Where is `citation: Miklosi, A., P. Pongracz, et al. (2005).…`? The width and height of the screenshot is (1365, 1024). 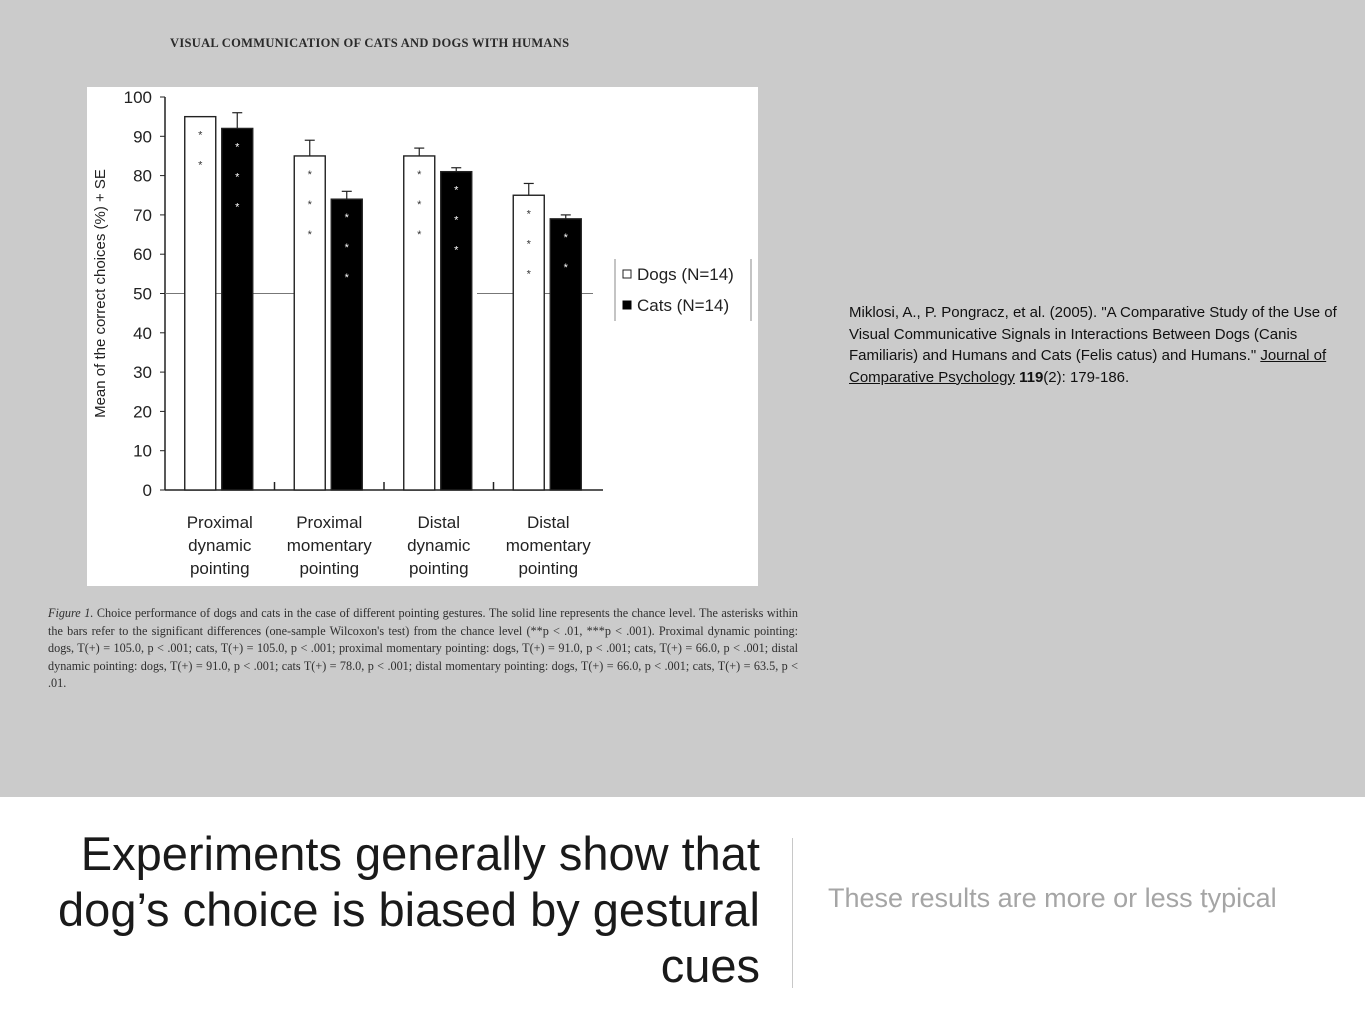 citation: Miklosi, A., P. Pongracz, et al. (2005).… is located at coordinates (1094, 345).